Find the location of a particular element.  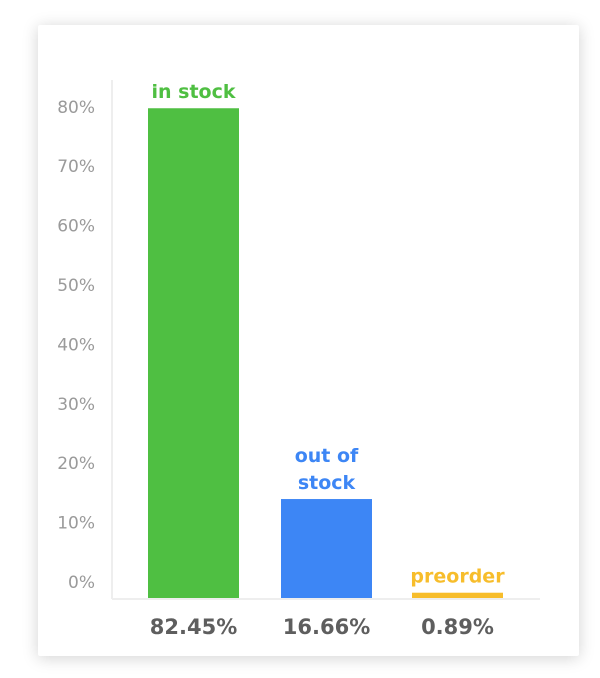

y-tick-label: 80% is located at coordinates (76, 108).